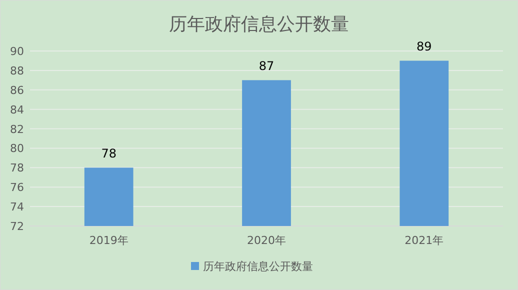 The height and width of the screenshot is (290, 518). Describe the element at coordinates (258, 266) in the screenshot. I see `legend-label: 历年政府信息公开数量` at that location.